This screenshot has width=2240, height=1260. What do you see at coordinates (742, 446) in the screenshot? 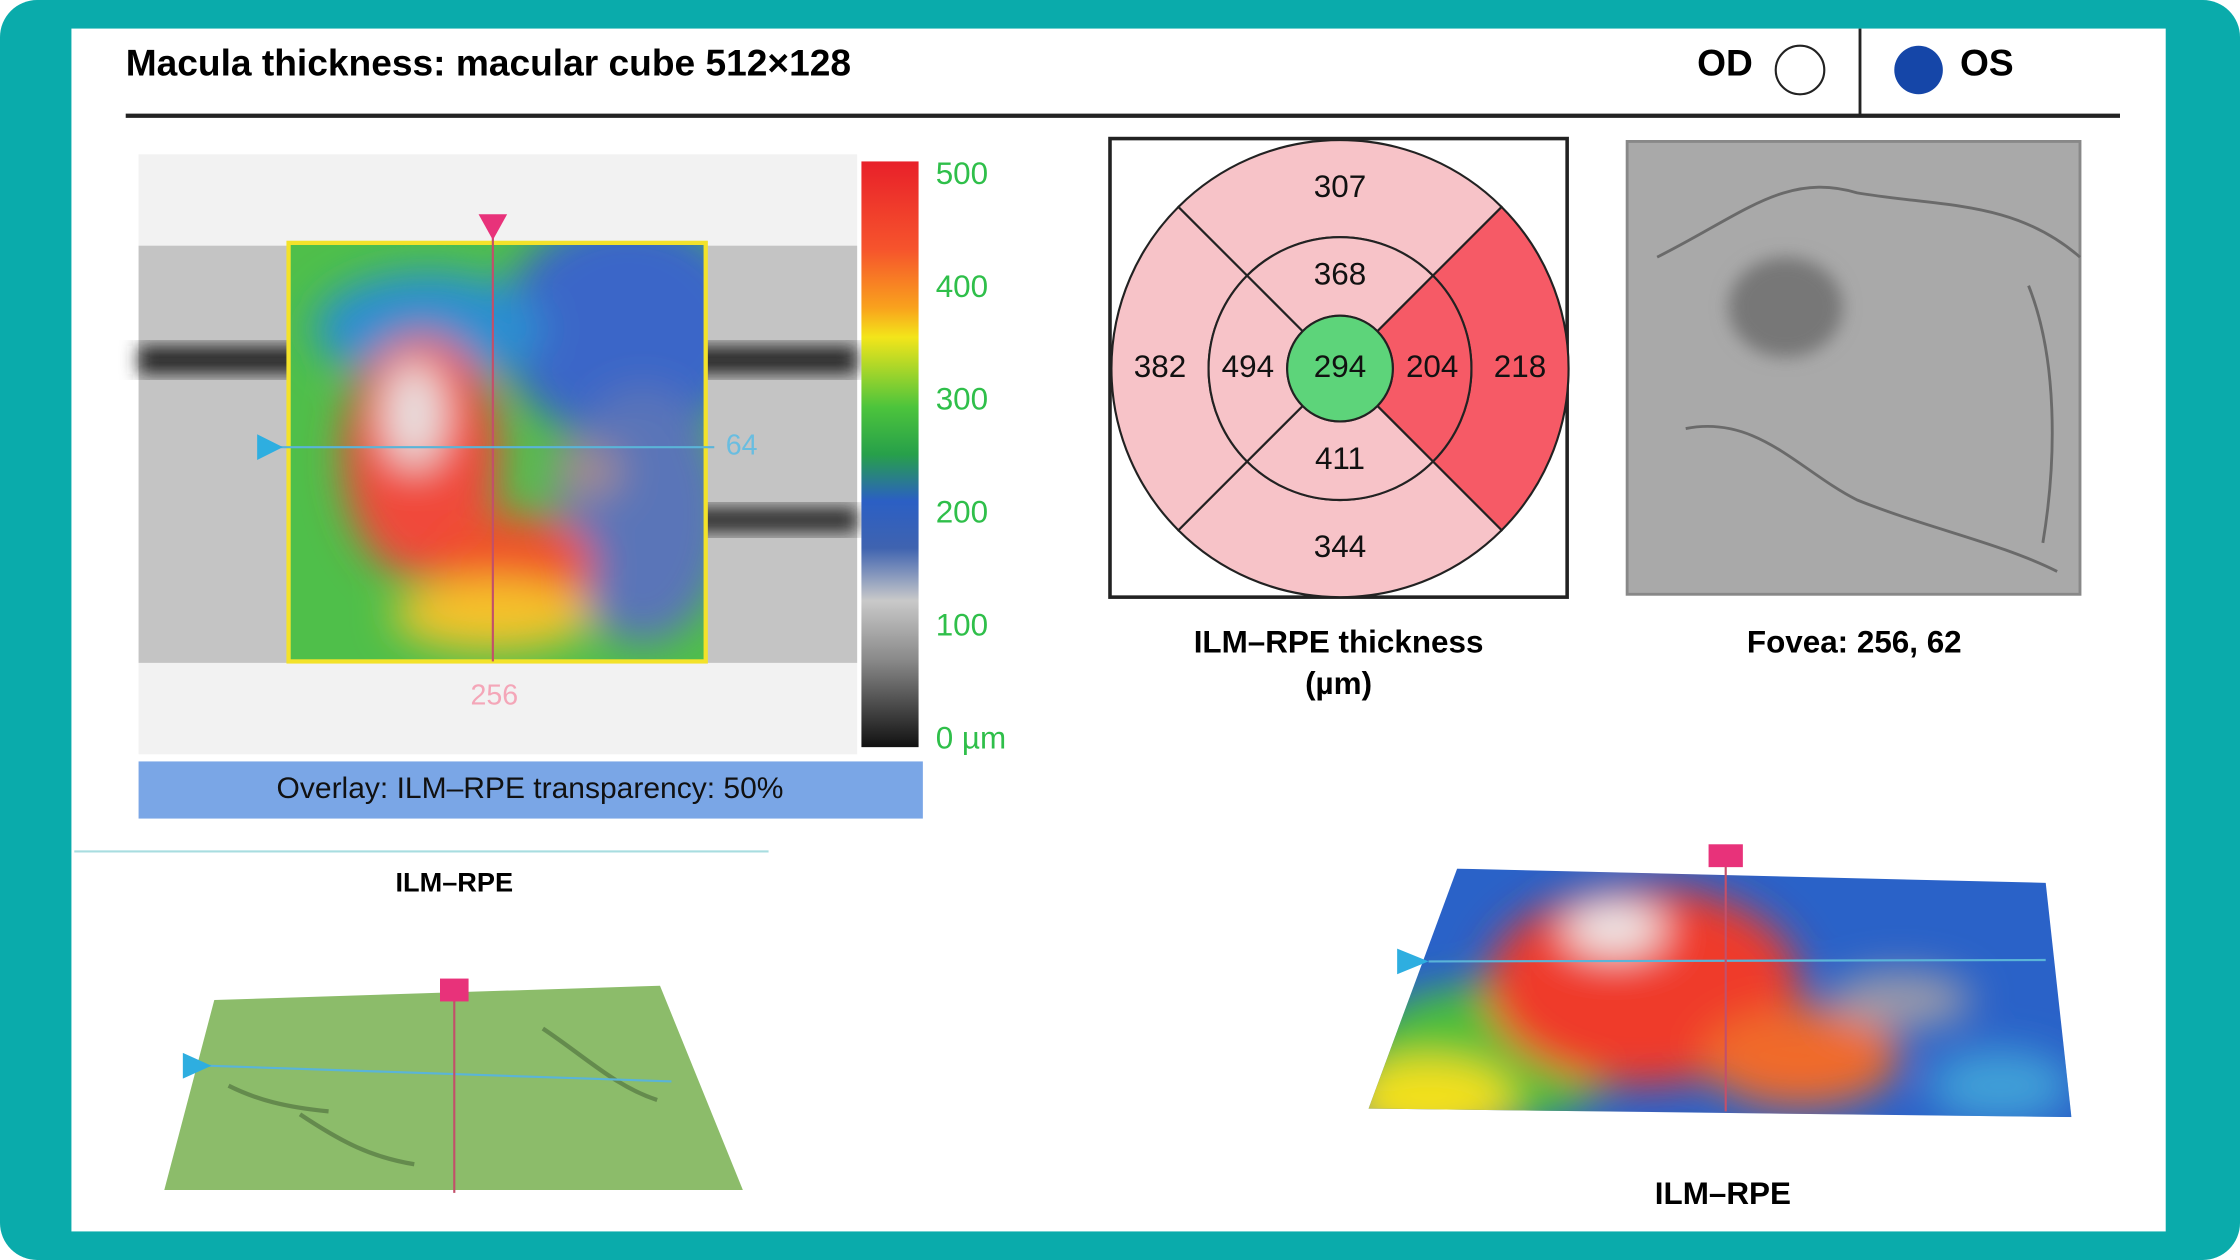
I see `y-position: 64` at bounding box center [742, 446].